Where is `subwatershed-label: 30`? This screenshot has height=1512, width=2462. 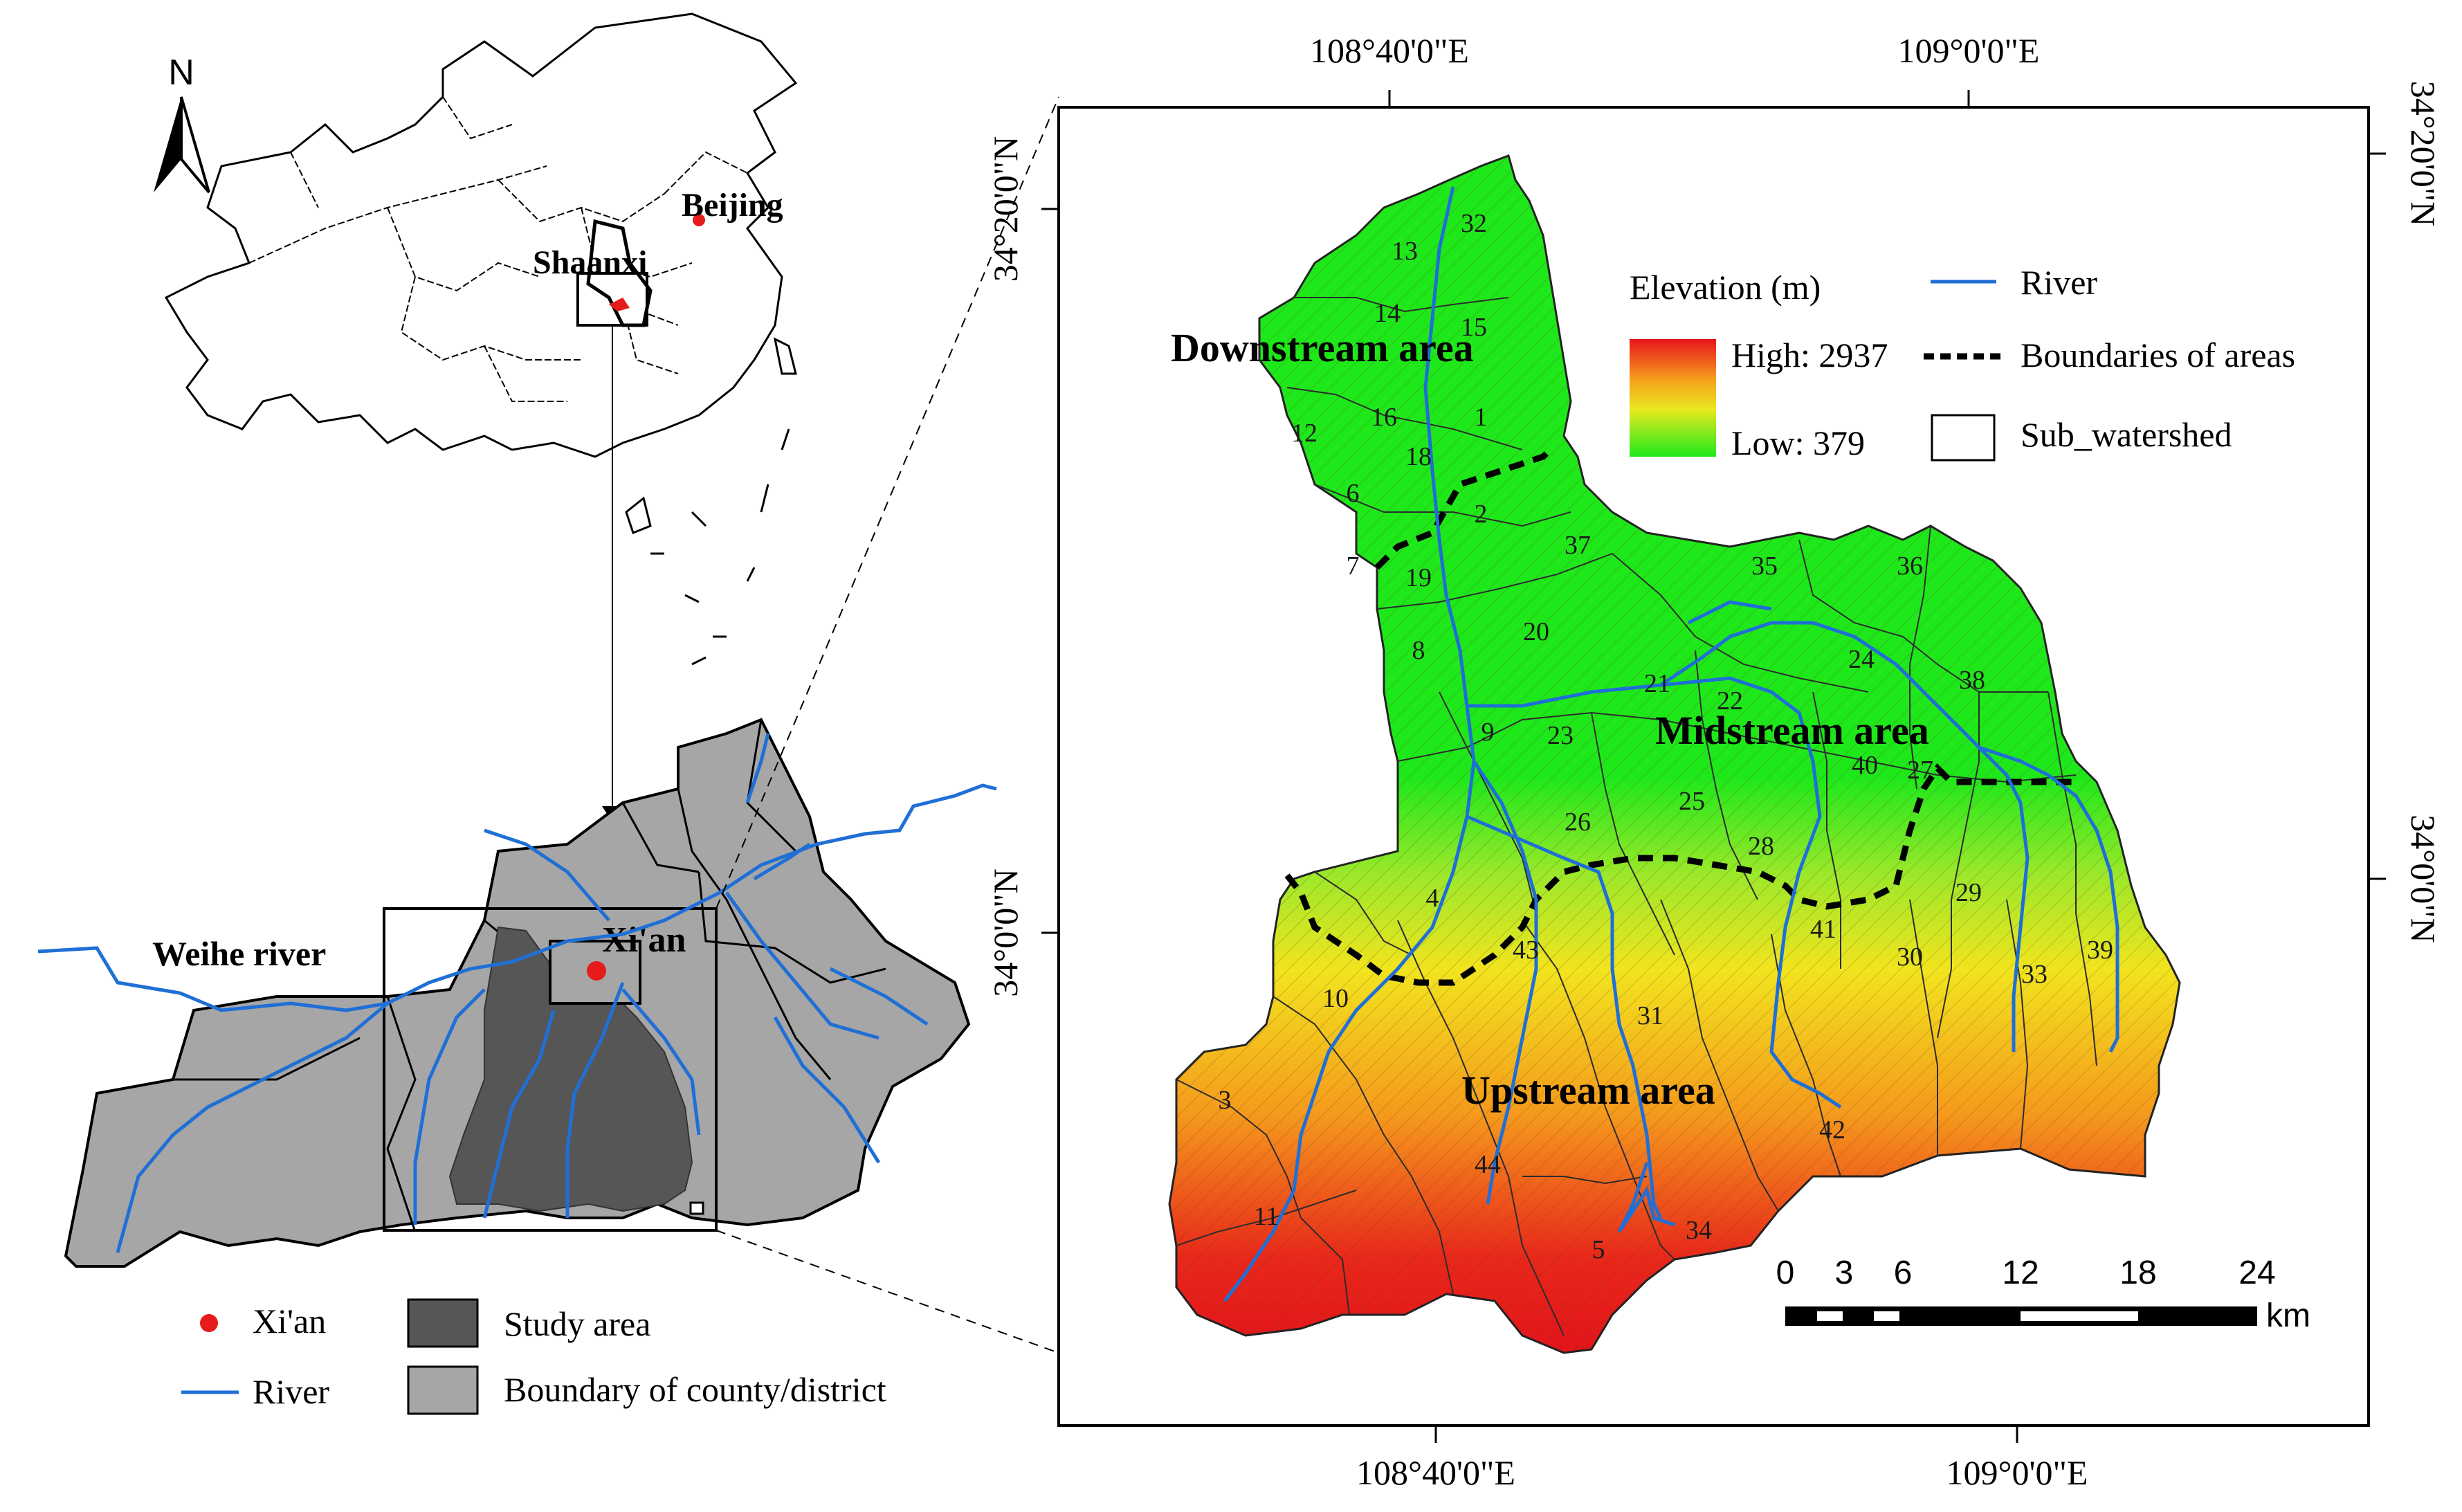
subwatershed-label: 30 is located at coordinates (1910, 957).